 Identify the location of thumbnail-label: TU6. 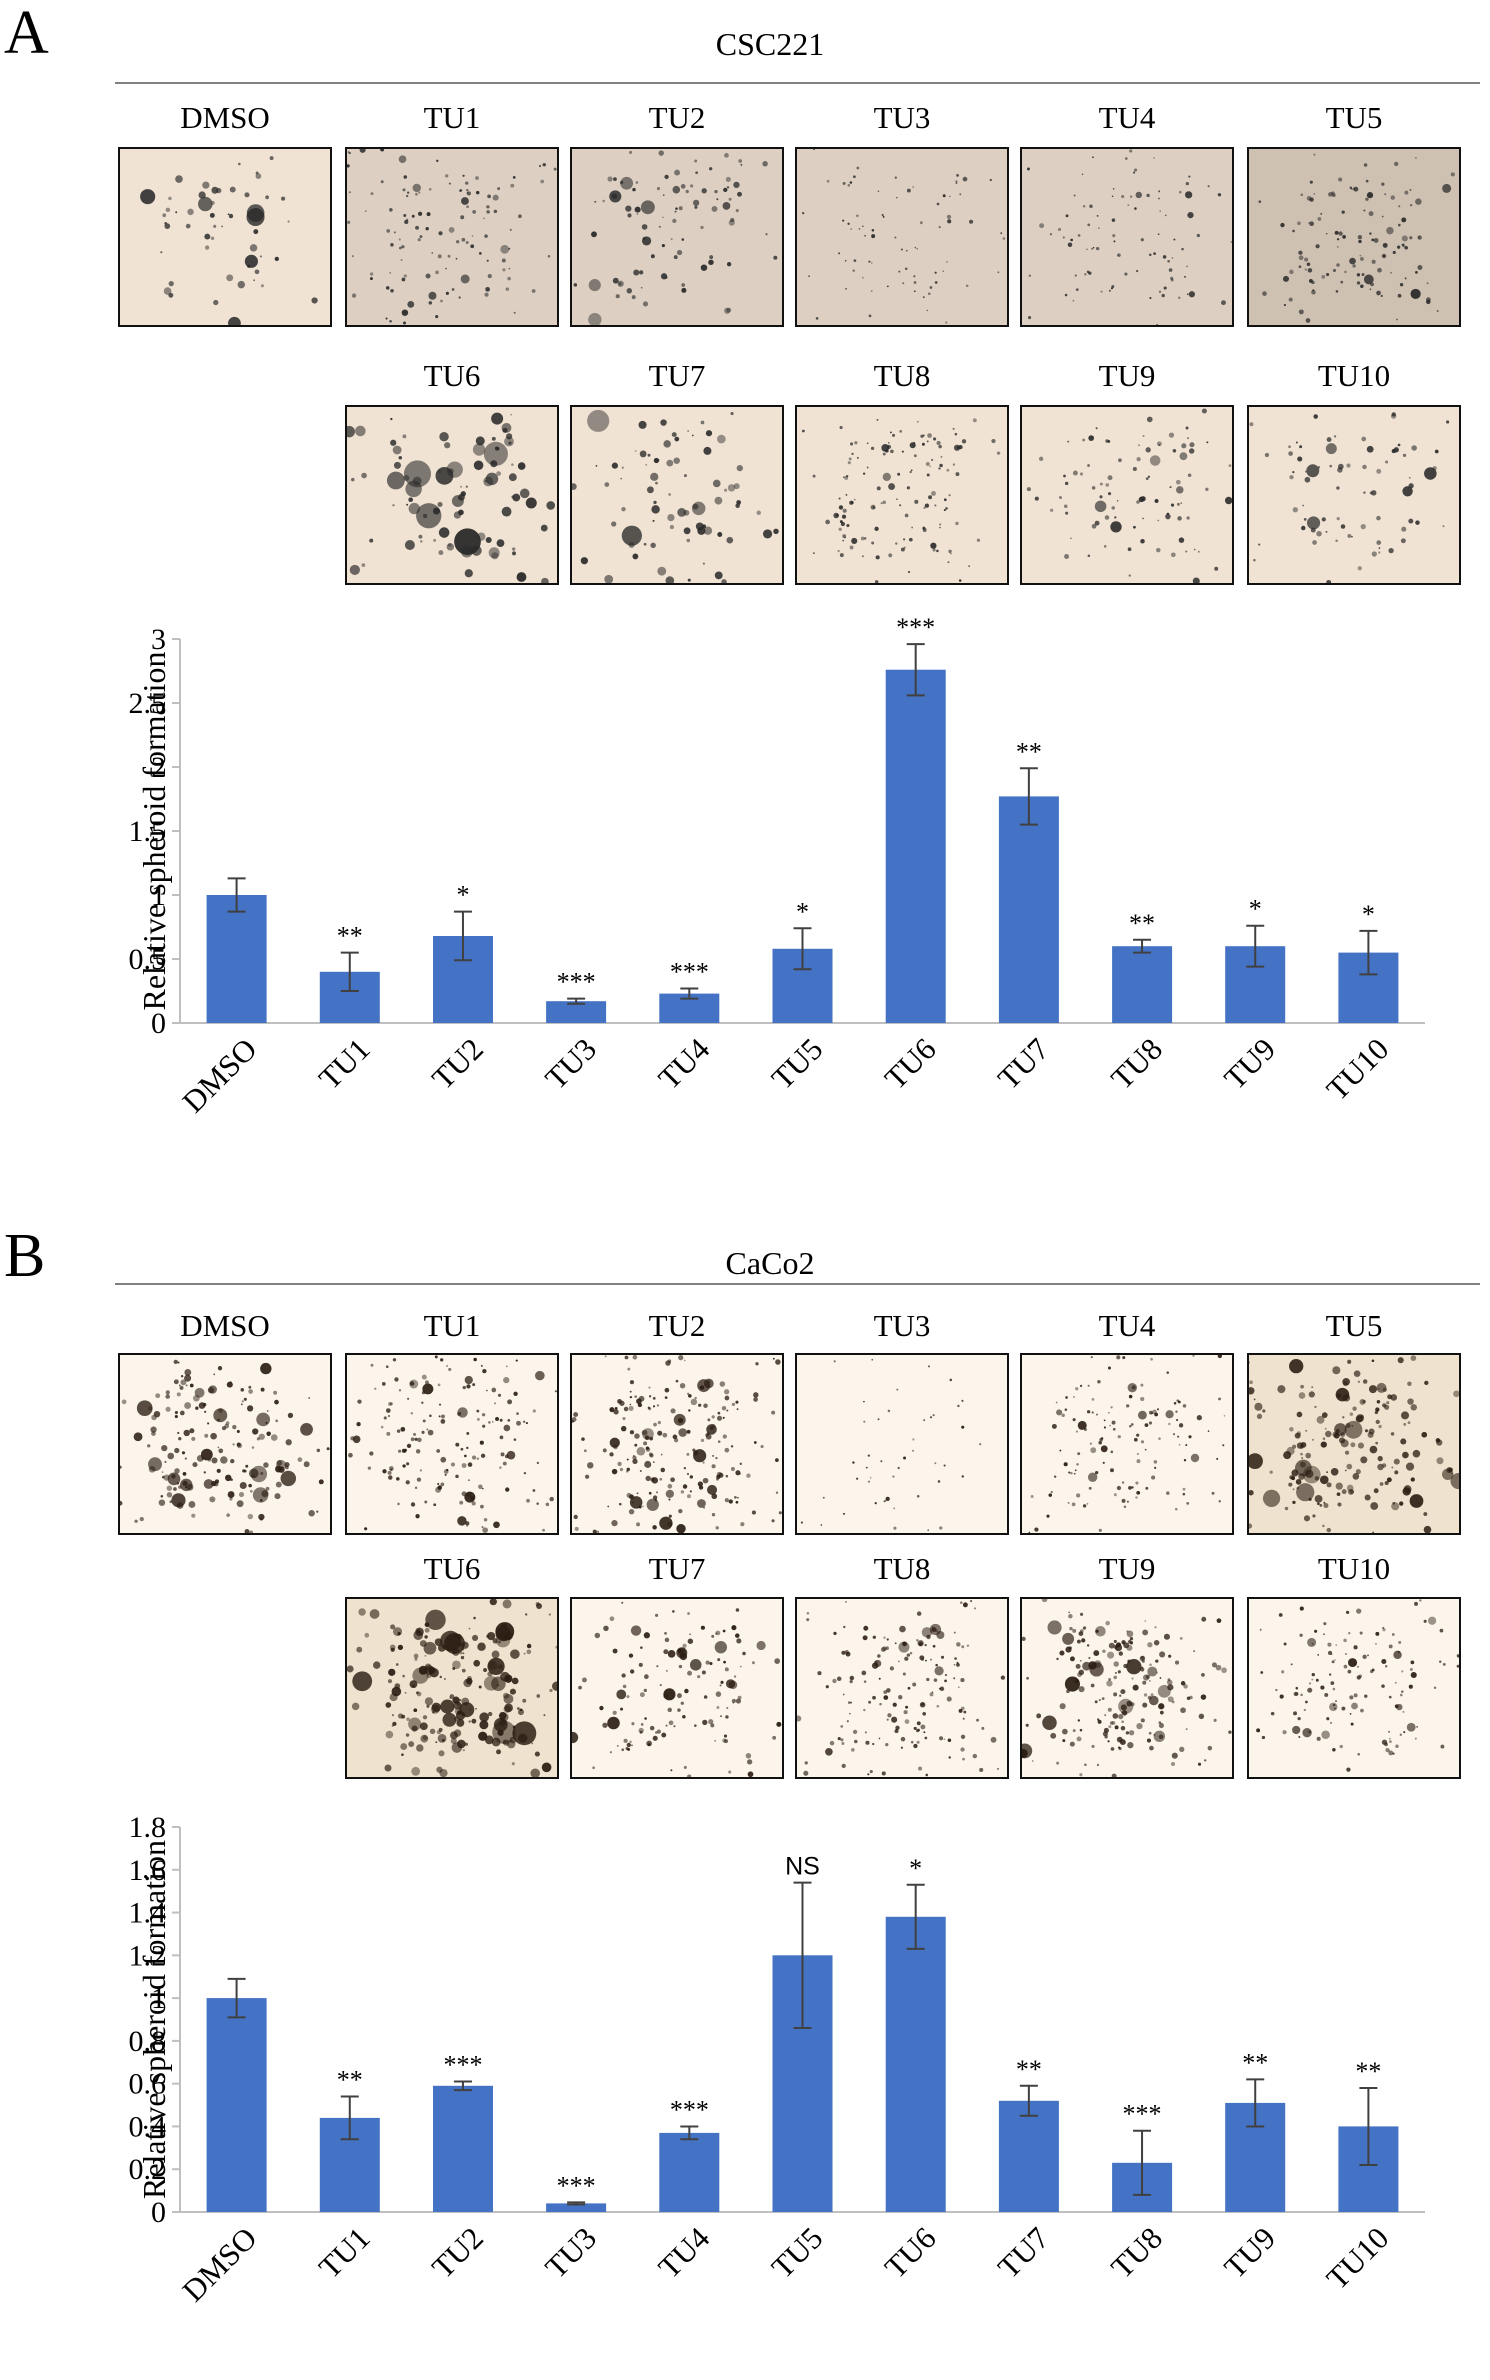
(452, 375).